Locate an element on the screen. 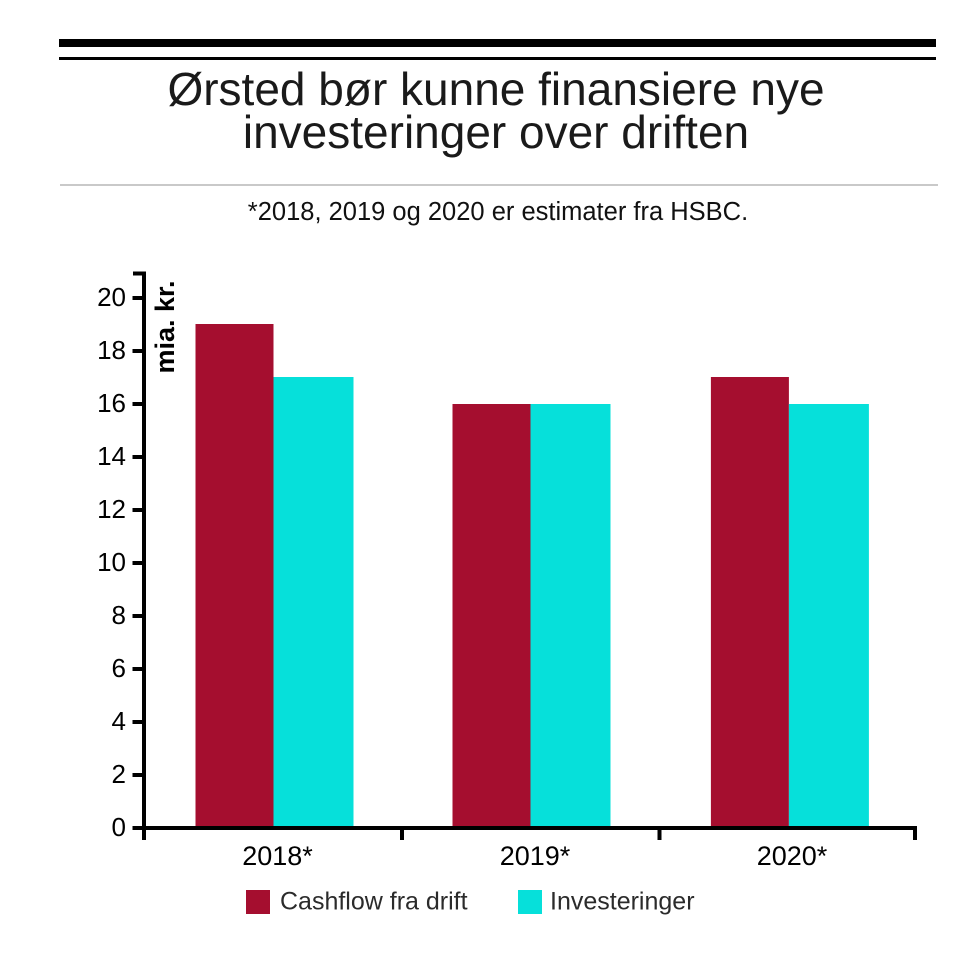 This screenshot has height=954, width=960. svg-text: 12 is located at coordinates (111, 509).